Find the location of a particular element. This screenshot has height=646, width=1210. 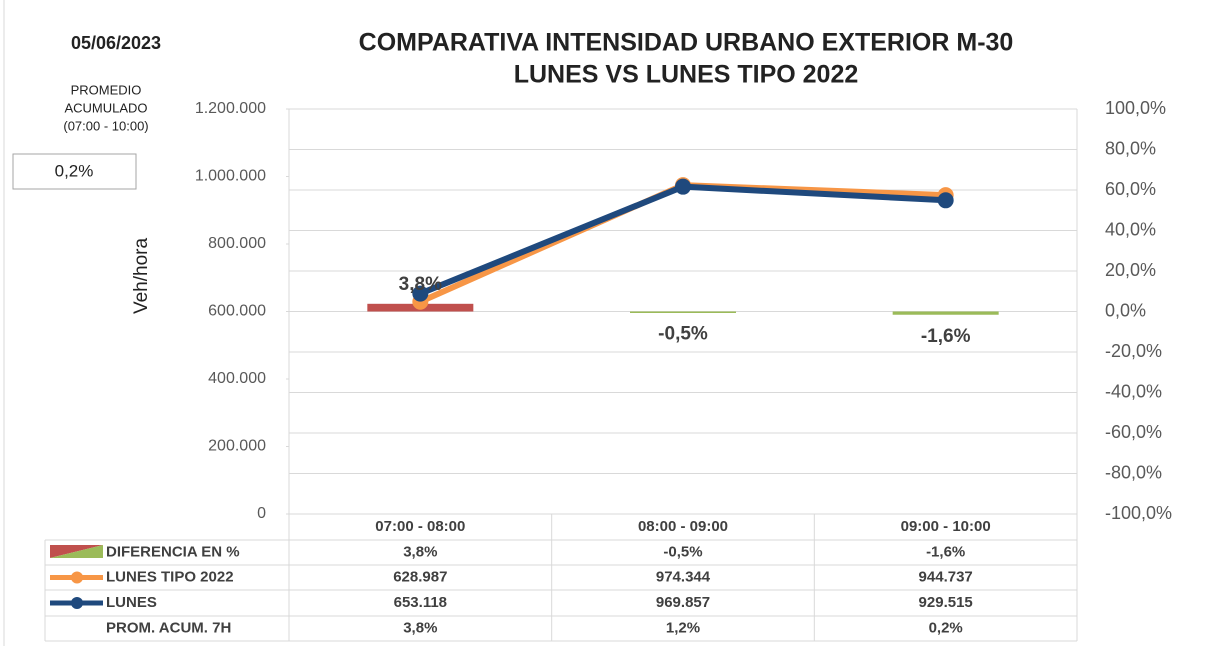

summary: PROMEDIO ACUMULADO (07:00 - 10:00) 0,2% is located at coordinates (97, 136).